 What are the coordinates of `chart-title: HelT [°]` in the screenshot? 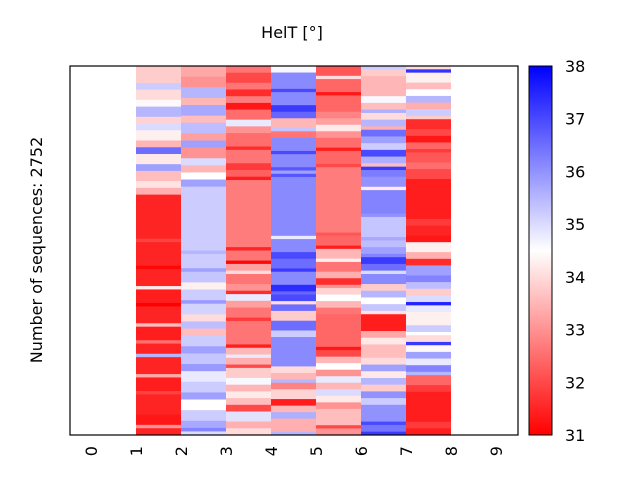 It's located at (292, 32).